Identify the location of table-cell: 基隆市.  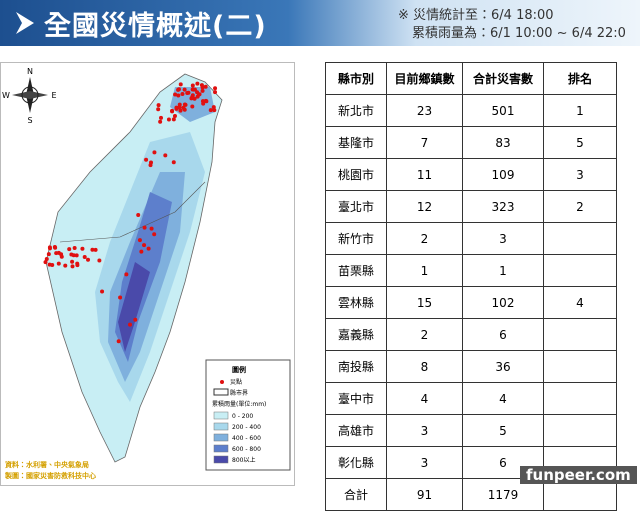
(356, 142).